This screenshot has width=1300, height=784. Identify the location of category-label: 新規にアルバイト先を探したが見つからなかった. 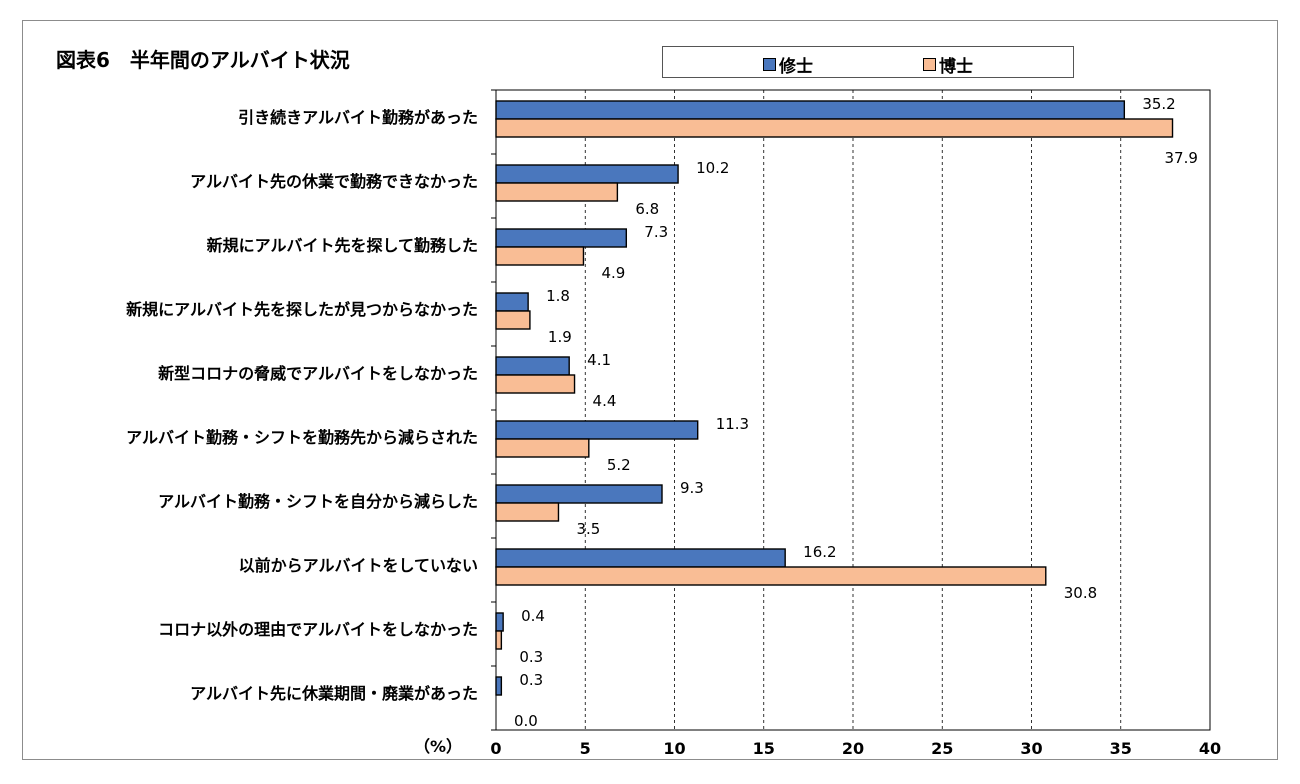
(302, 309).